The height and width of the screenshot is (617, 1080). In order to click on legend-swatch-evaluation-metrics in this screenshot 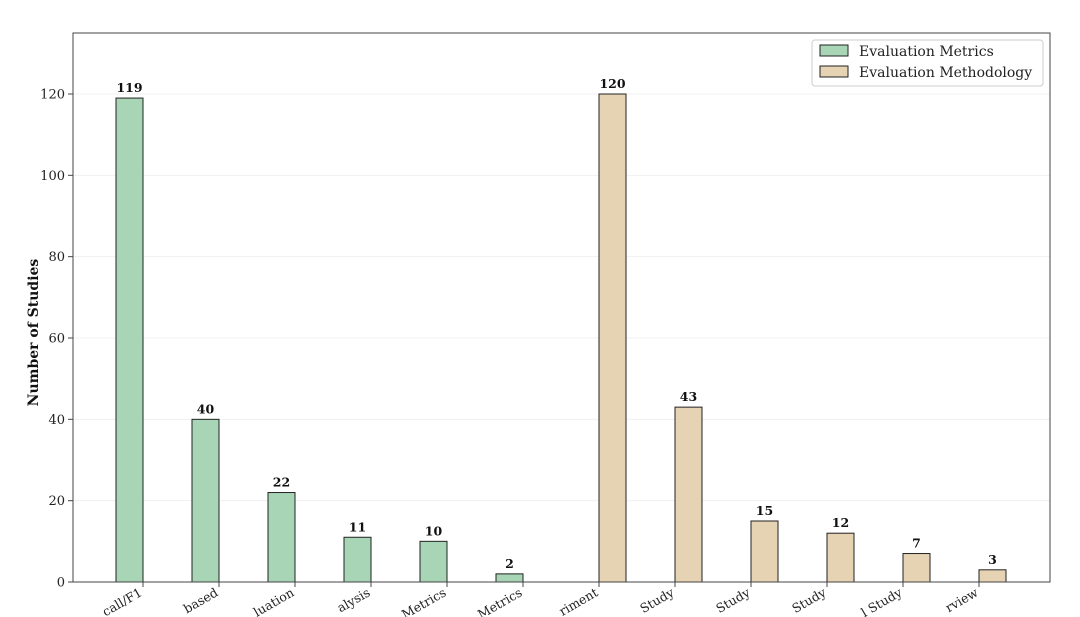, I will do `click(834, 50)`.